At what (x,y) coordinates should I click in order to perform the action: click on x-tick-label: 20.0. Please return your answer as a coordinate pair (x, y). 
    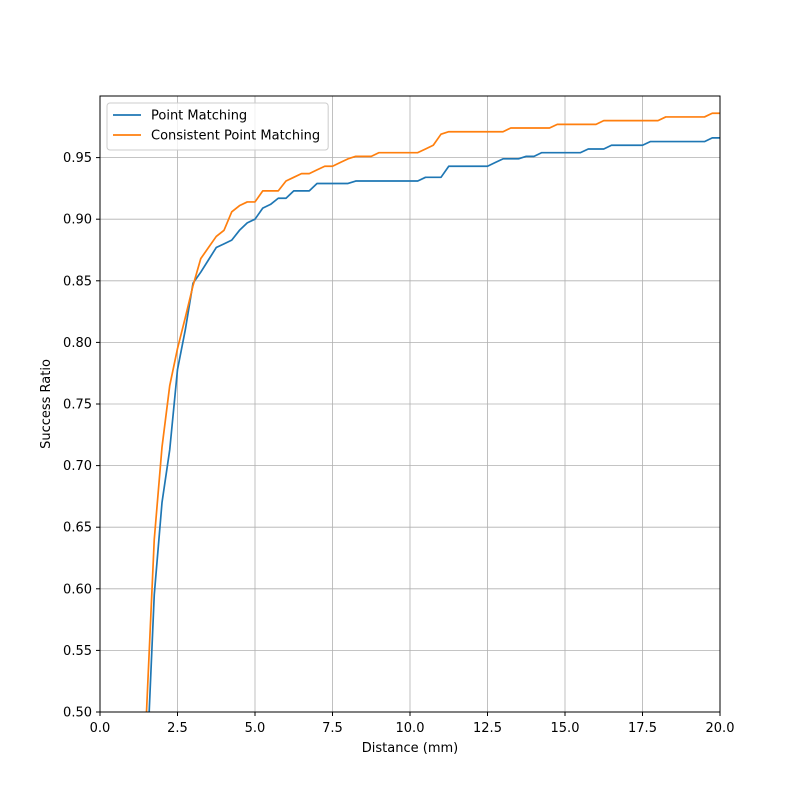
    Looking at the image, I should click on (720, 728).